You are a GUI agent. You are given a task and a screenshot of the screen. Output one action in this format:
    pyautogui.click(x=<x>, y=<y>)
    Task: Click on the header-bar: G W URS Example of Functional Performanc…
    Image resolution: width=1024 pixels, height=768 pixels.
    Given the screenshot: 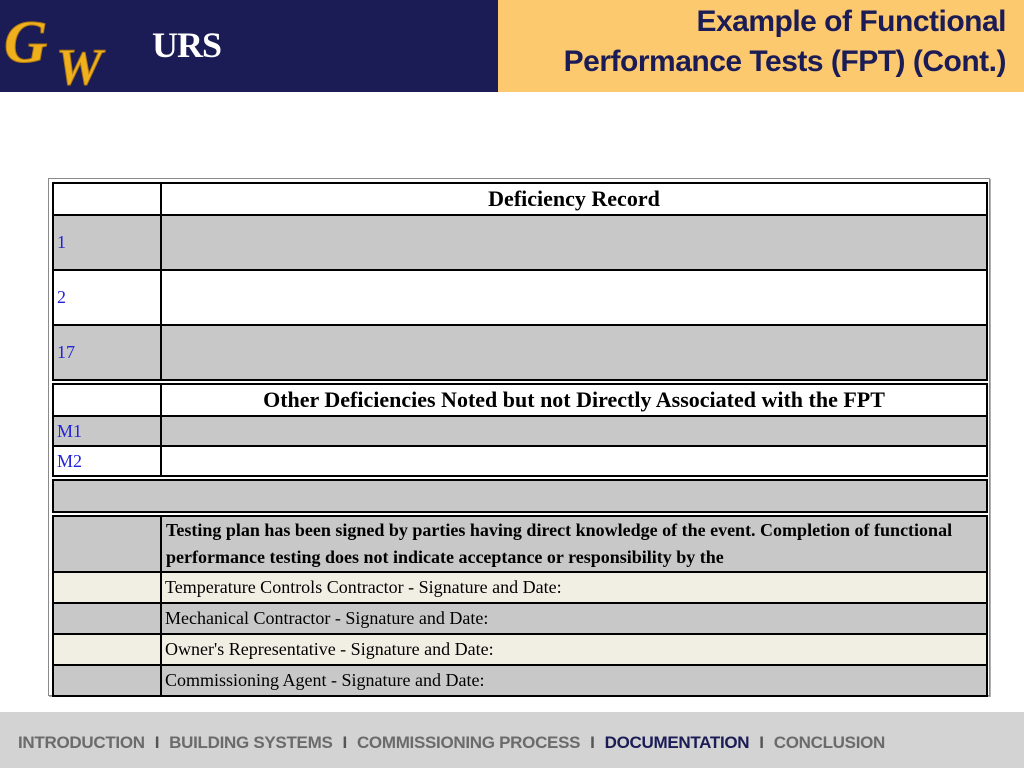 What is the action you would take?
    pyautogui.click(x=512, y=46)
    